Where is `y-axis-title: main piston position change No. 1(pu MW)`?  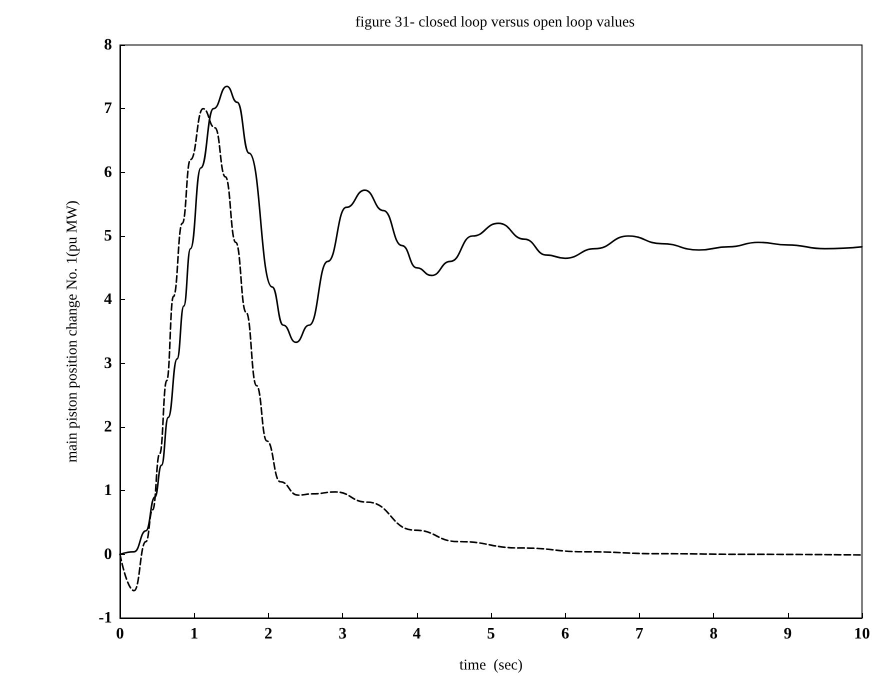 y-axis-title: main piston position change No. 1(pu MW) is located at coordinates (72, 331).